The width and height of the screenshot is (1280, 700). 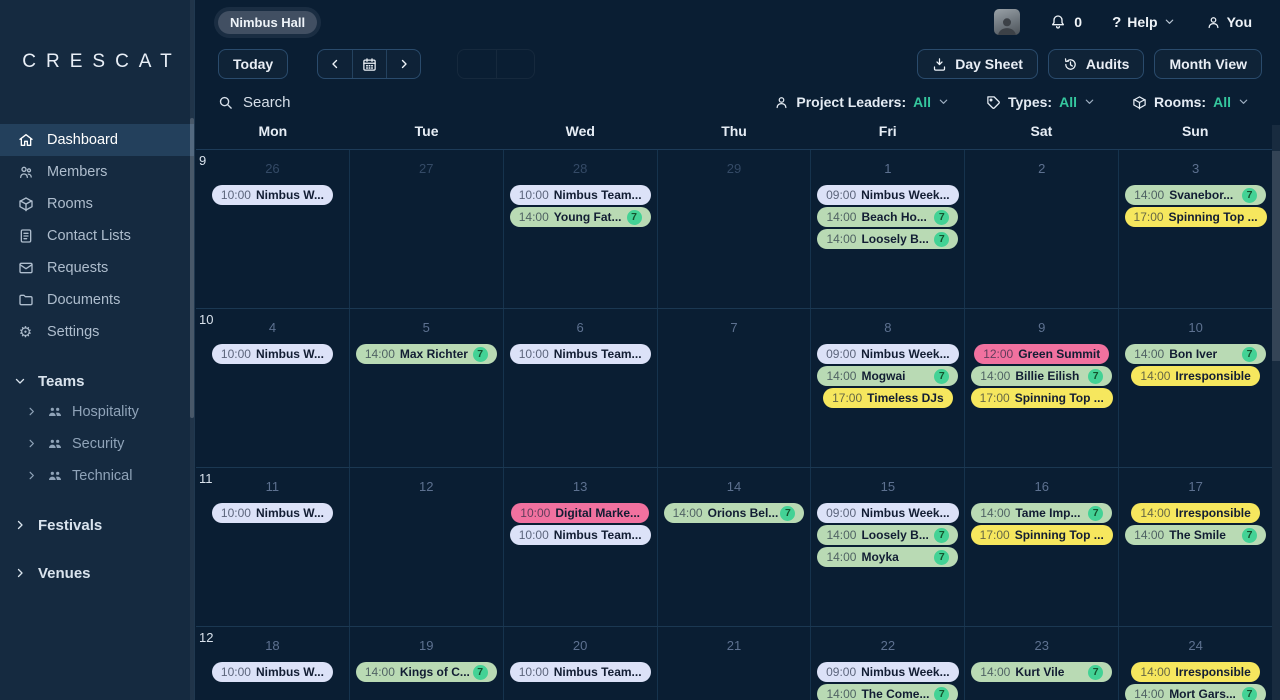 What do you see at coordinates (97, 412) in the screenshot?
I see `sidebar-item-hospitality: Hospitality` at bounding box center [97, 412].